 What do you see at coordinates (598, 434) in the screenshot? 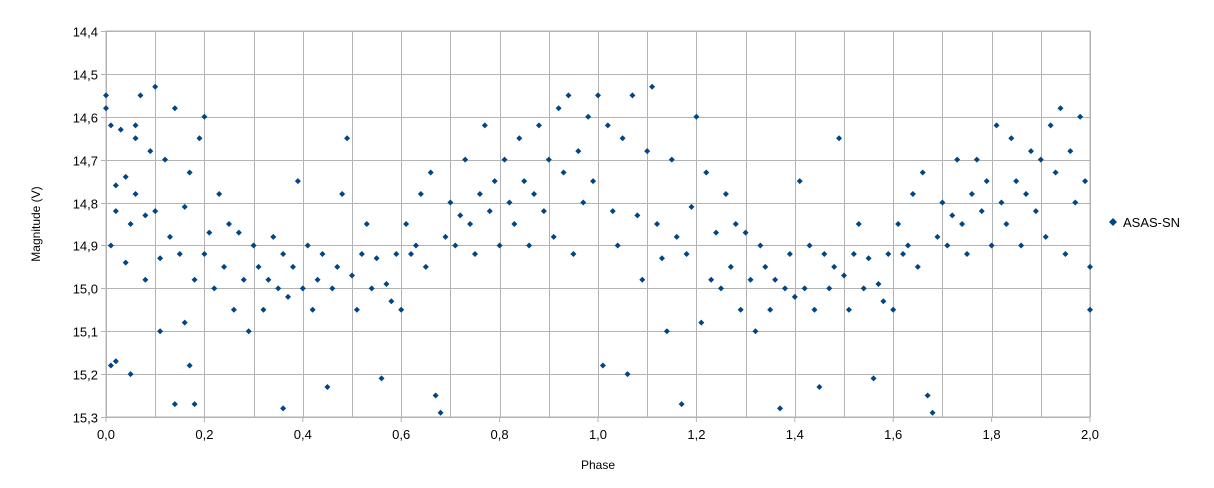
I see `x-tick-label: 1,0` at bounding box center [598, 434].